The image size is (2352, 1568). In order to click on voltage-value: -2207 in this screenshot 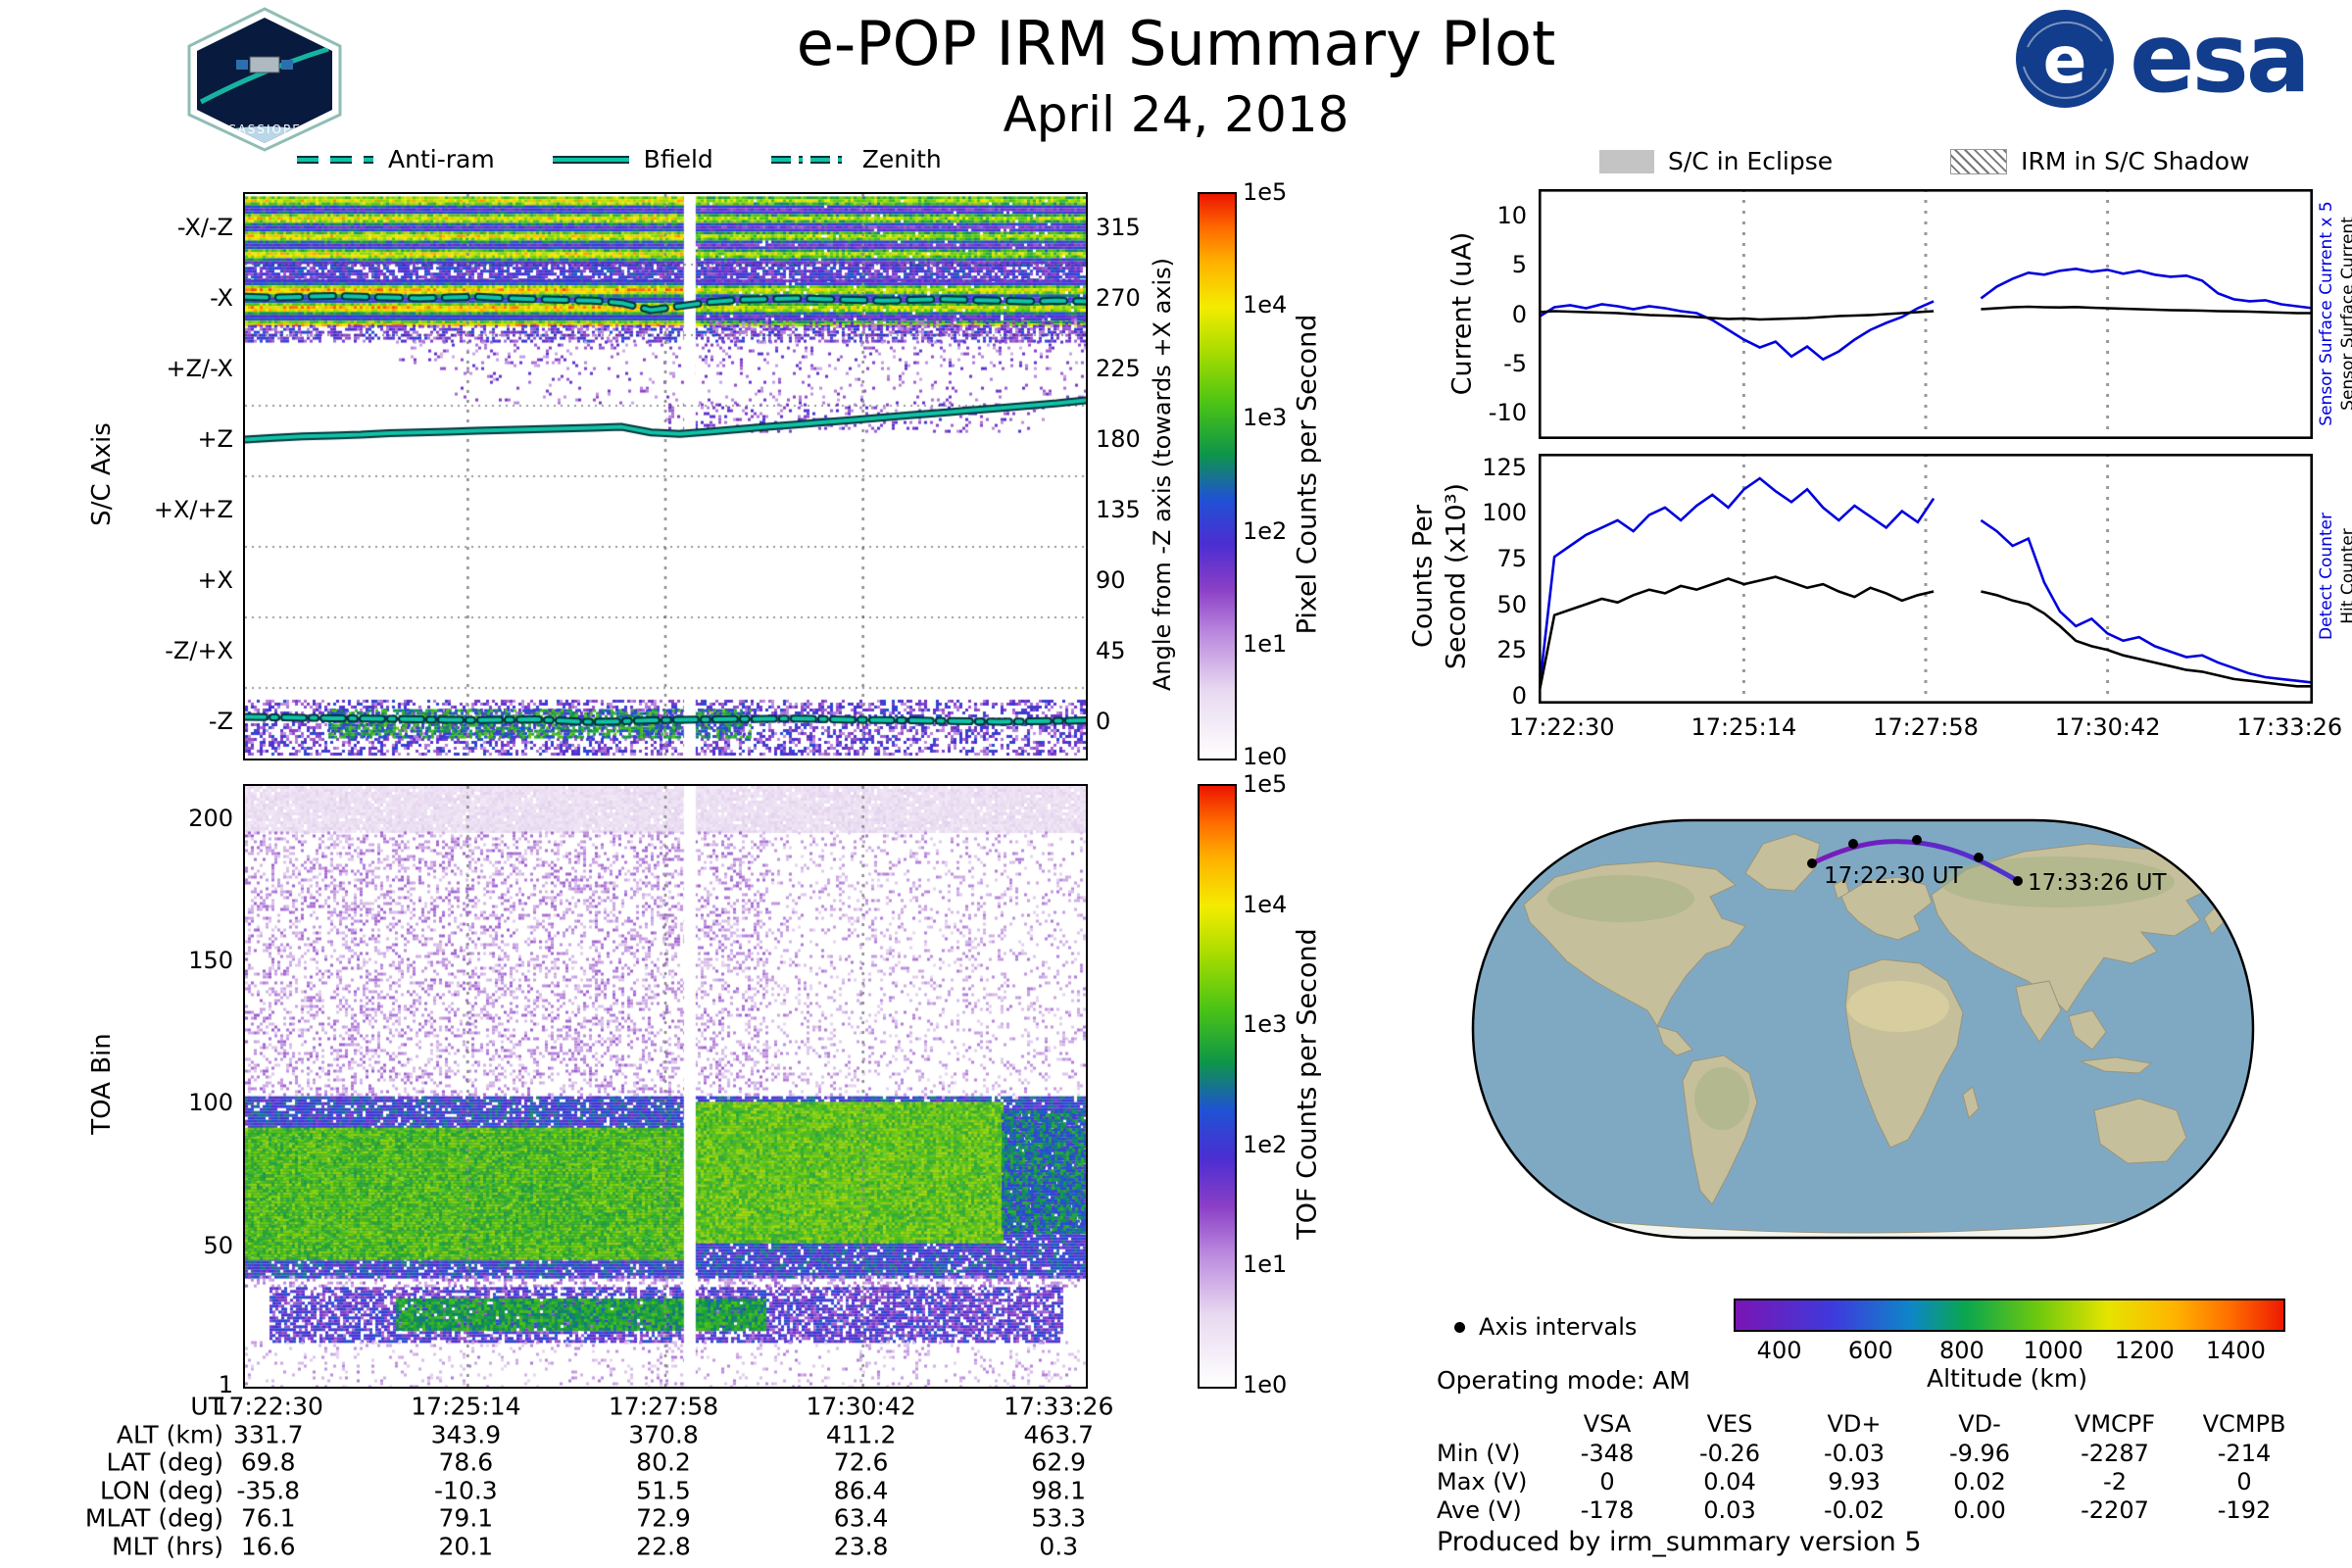, I will do `click(2115, 1510)`.